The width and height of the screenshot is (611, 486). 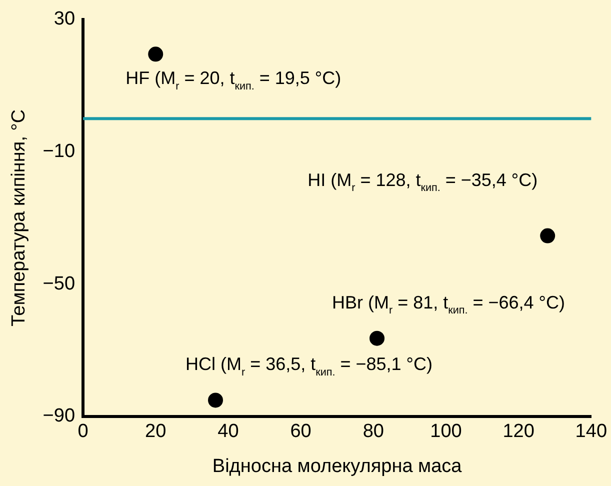 I want to click on x-tick-label: 20, so click(x=155, y=431).